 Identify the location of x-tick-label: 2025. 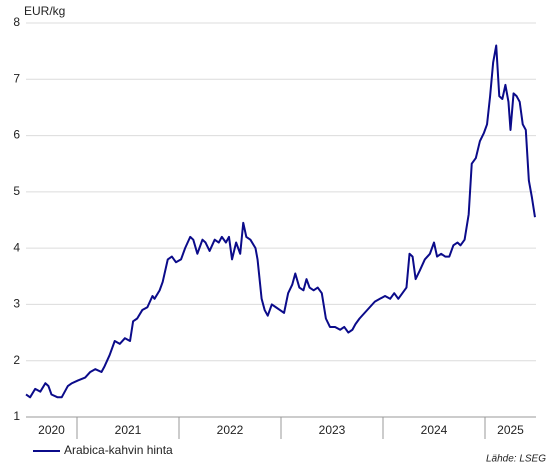
(510, 430).